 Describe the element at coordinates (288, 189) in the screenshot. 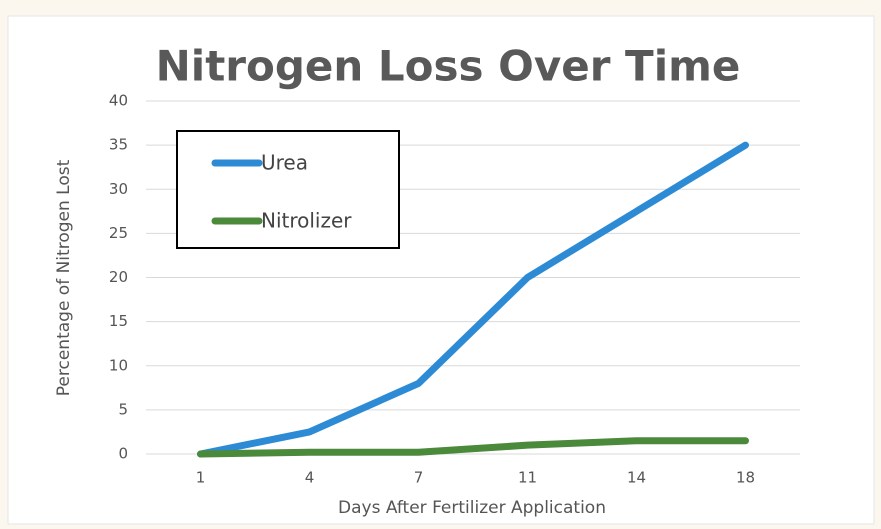

I see `legend-box` at that location.